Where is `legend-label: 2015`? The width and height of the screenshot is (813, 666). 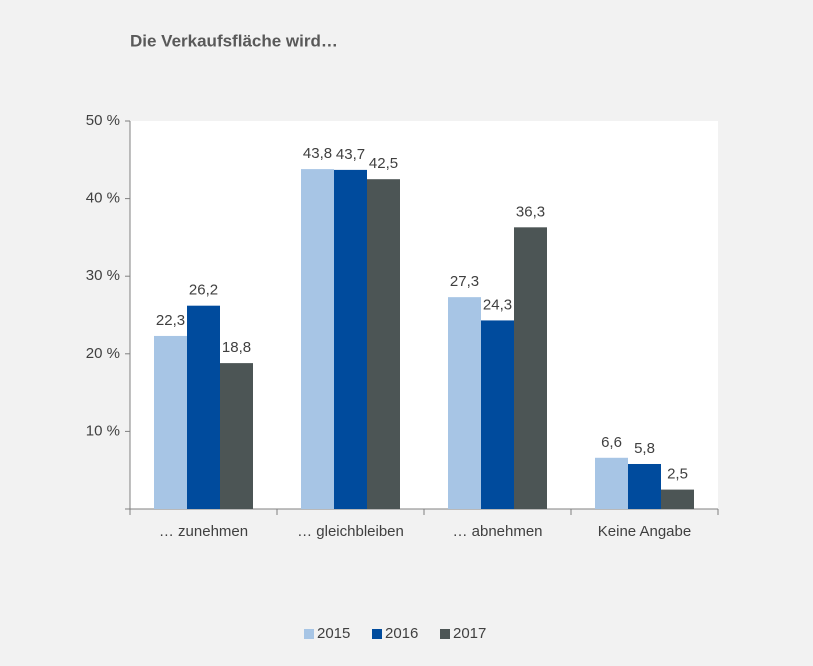
legend-label: 2015 is located at coordinates (333, 633).